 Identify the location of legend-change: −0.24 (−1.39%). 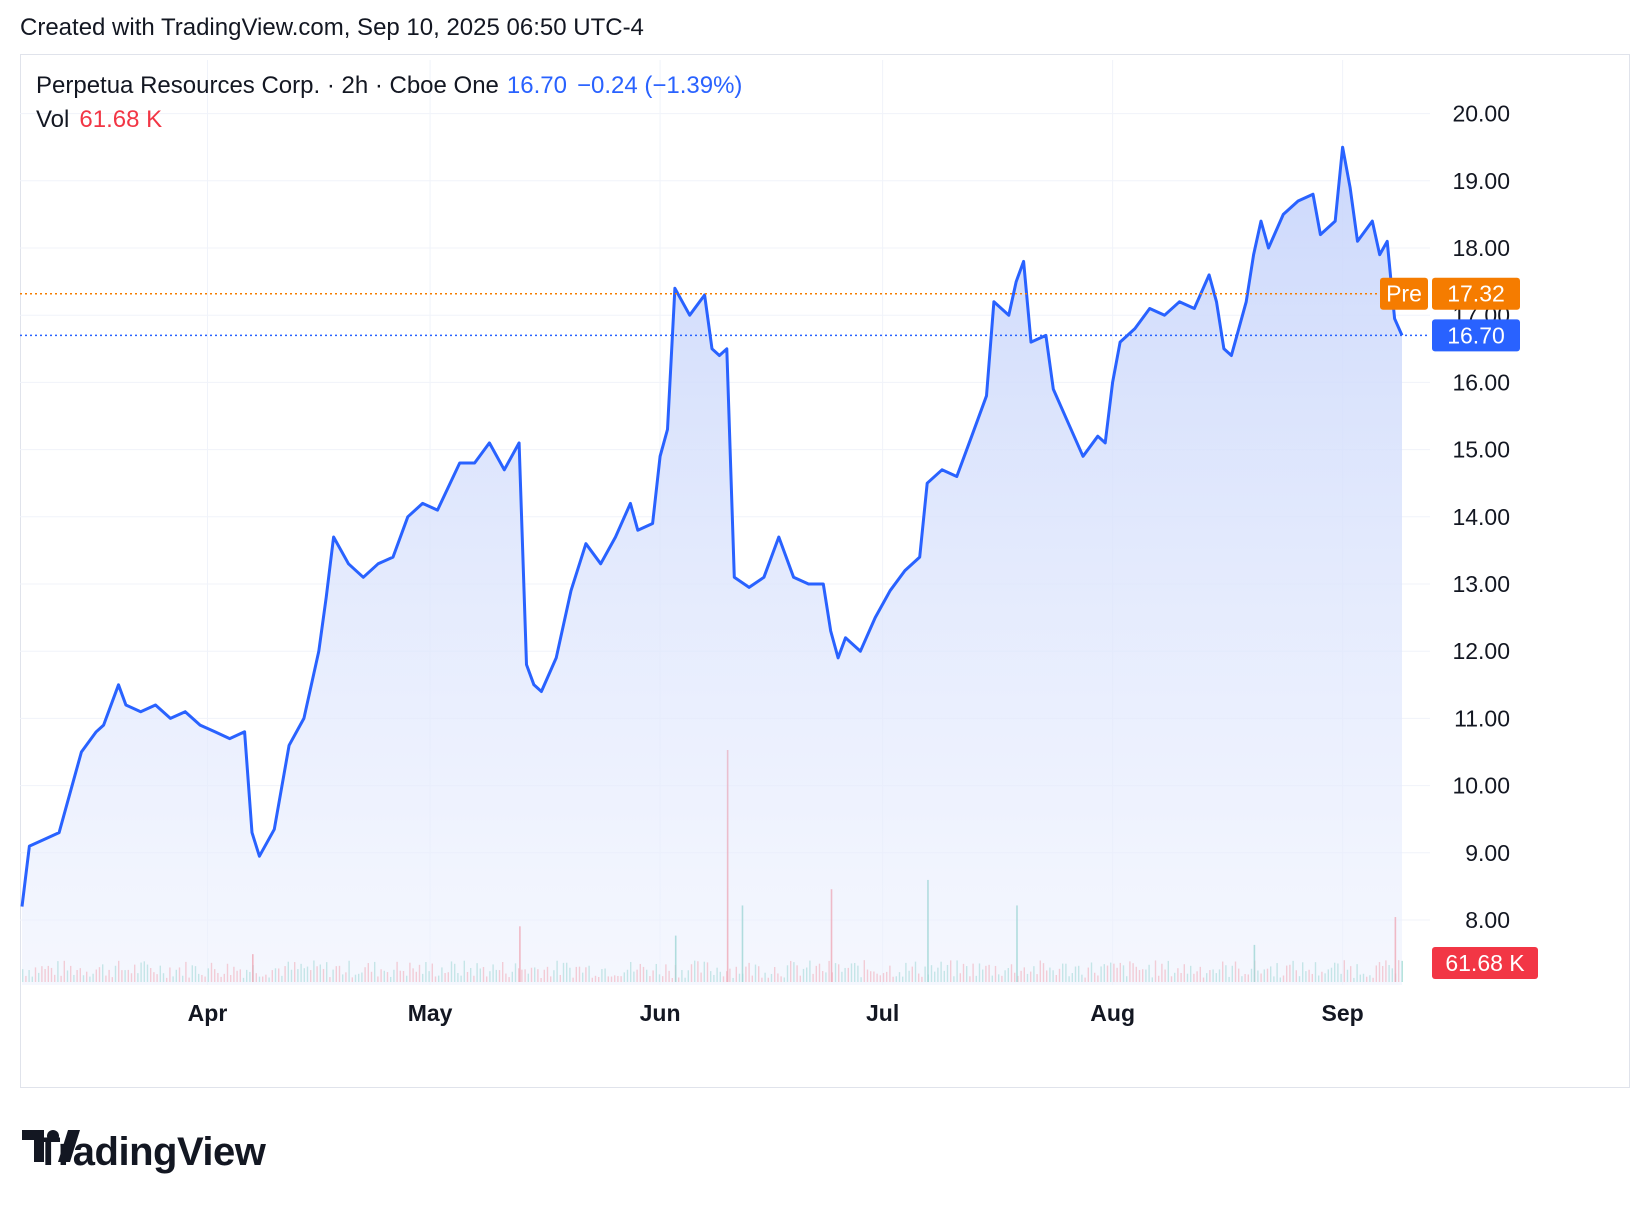
(659, 85).